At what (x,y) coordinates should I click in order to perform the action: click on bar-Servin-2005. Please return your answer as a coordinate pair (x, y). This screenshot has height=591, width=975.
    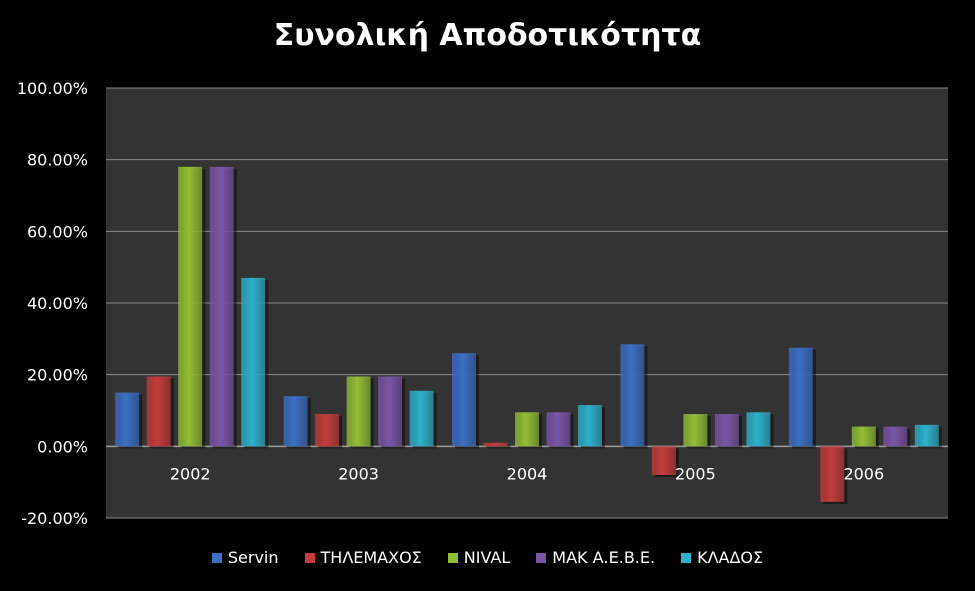
    Looking at the image, I should click on (632, 395).